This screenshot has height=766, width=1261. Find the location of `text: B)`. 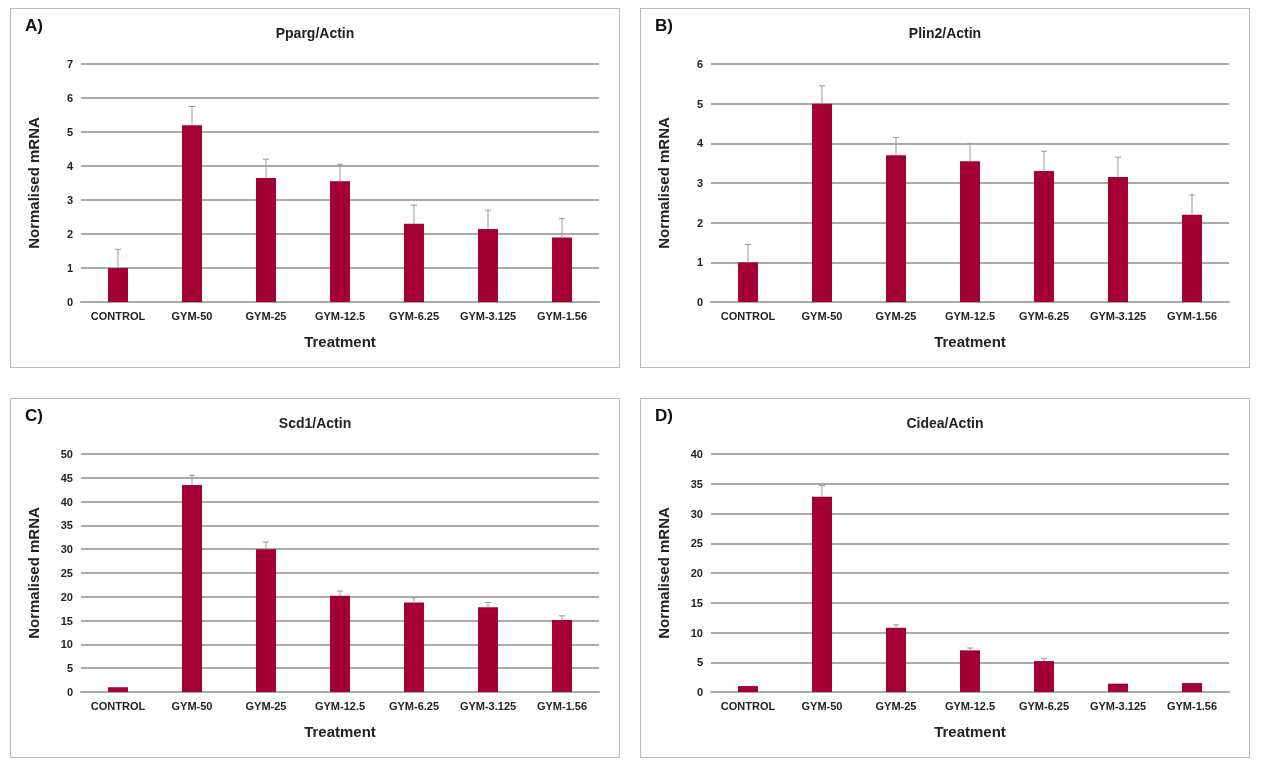

text: B) is located at coordinates (664, 25).